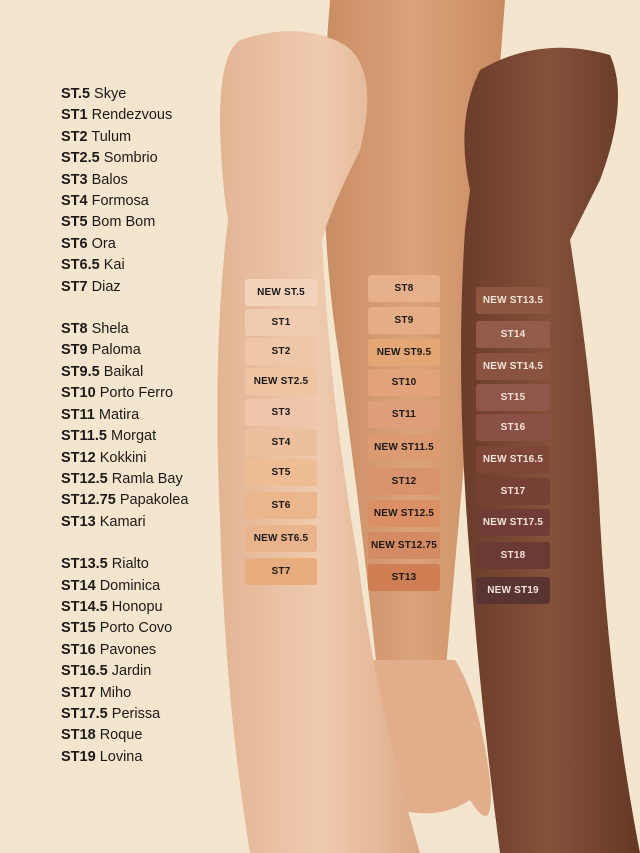  I want to click on legend-item: ST6.5 Kai, so click(124, 265).